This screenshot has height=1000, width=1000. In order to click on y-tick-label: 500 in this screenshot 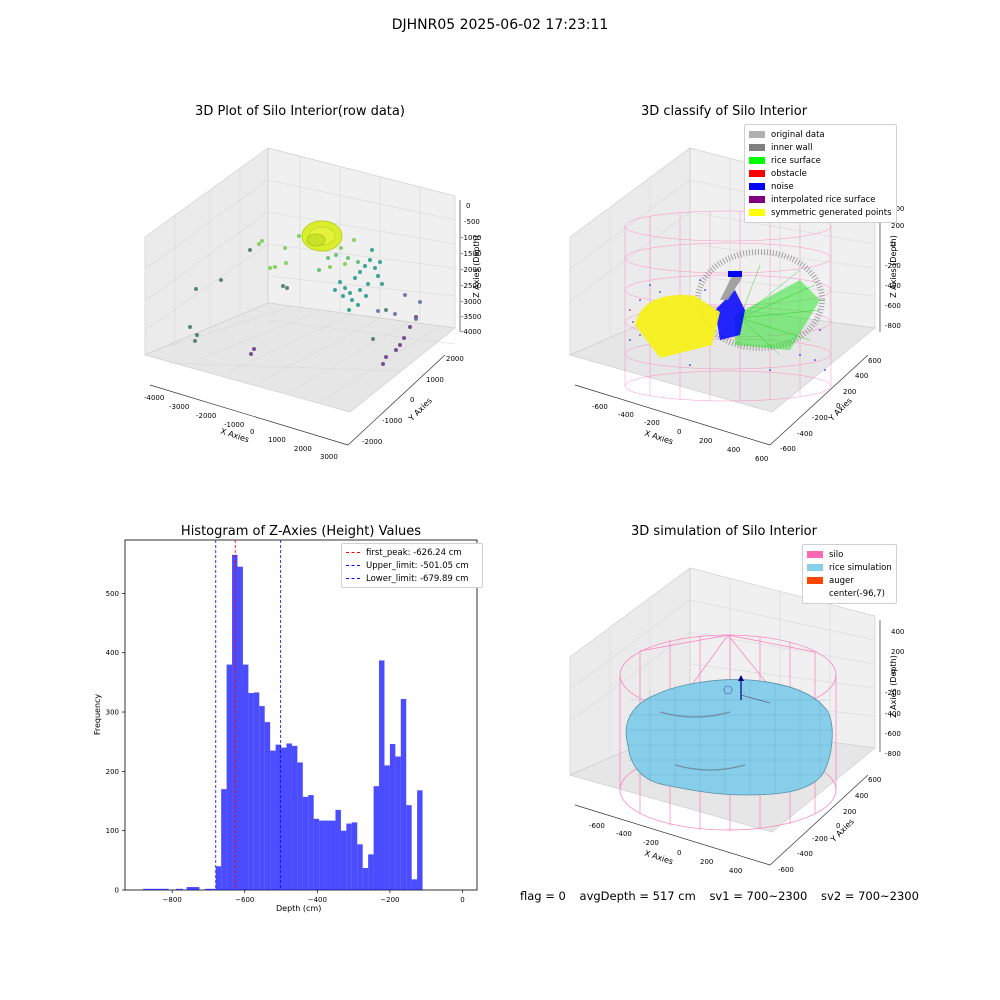, I will do `click(112, 594)`.